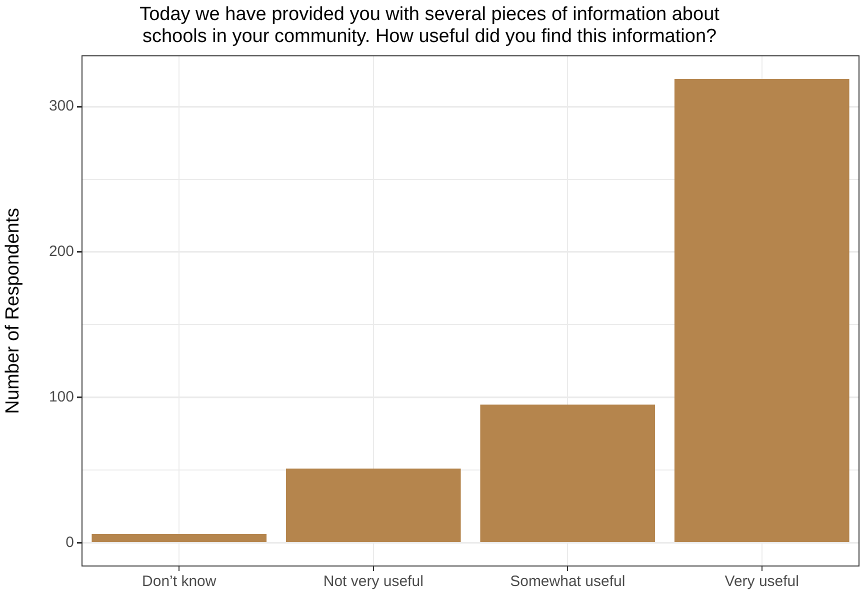 This screenshot has width=867, height=593. What do you see at coordinates (761, 581) in the screenshot?
I see `x-tick-label: Very useful` at bounding box center [761, 581].